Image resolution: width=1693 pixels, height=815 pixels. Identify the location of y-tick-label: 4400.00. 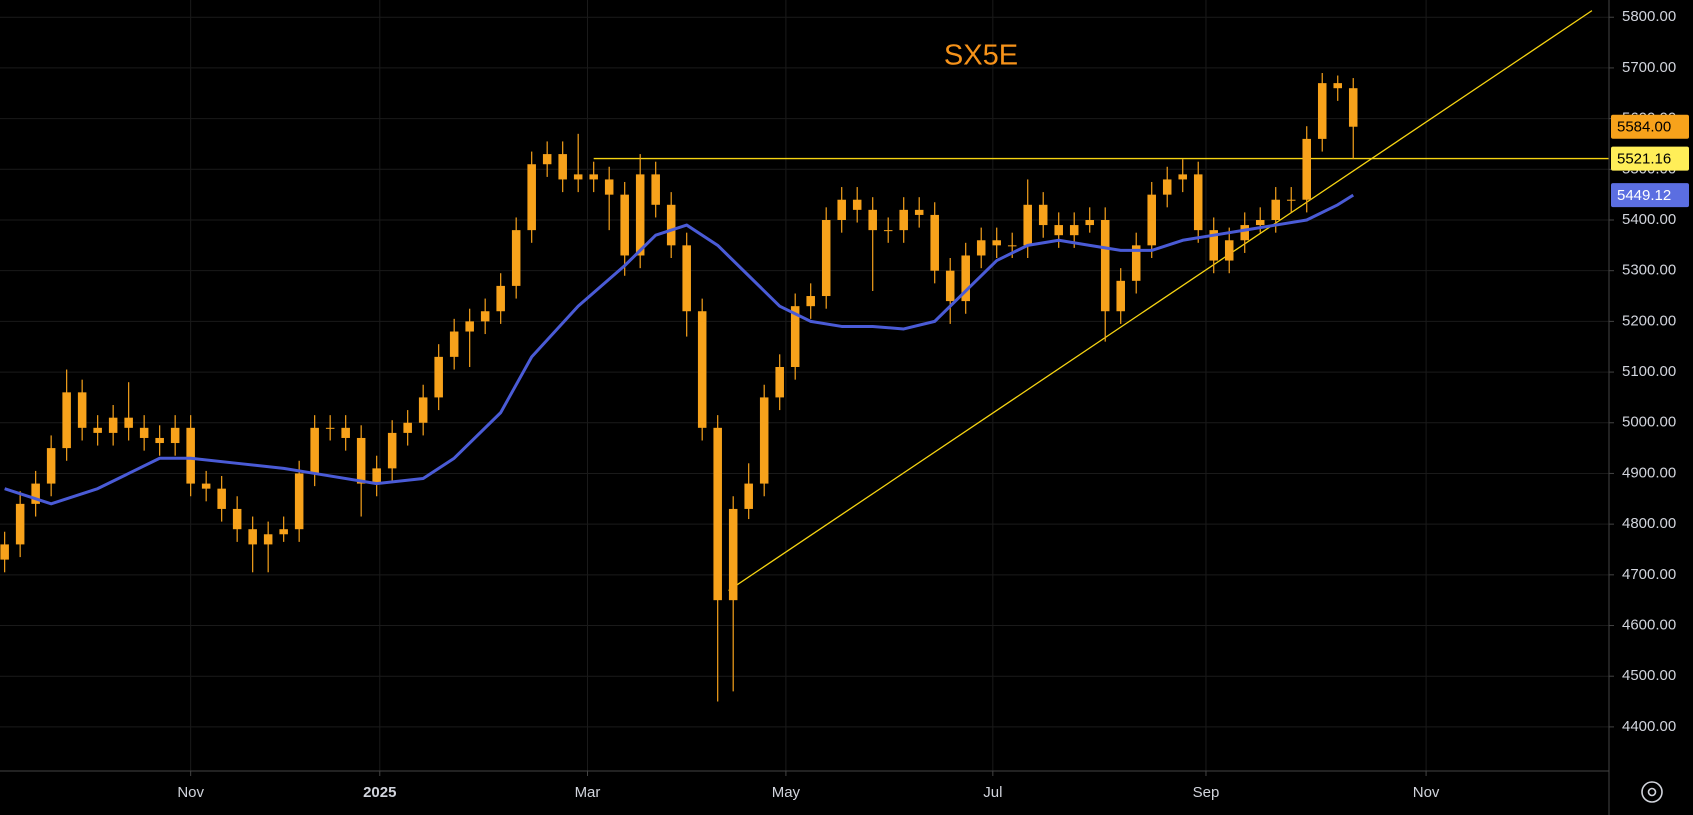
(1649, 726).